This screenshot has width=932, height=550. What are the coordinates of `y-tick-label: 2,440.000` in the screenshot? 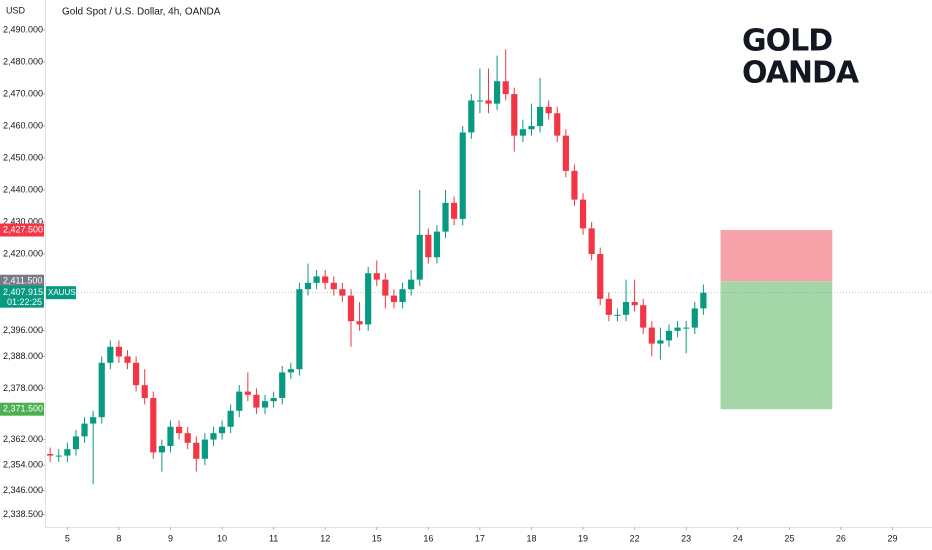 It's located at (23, 189).